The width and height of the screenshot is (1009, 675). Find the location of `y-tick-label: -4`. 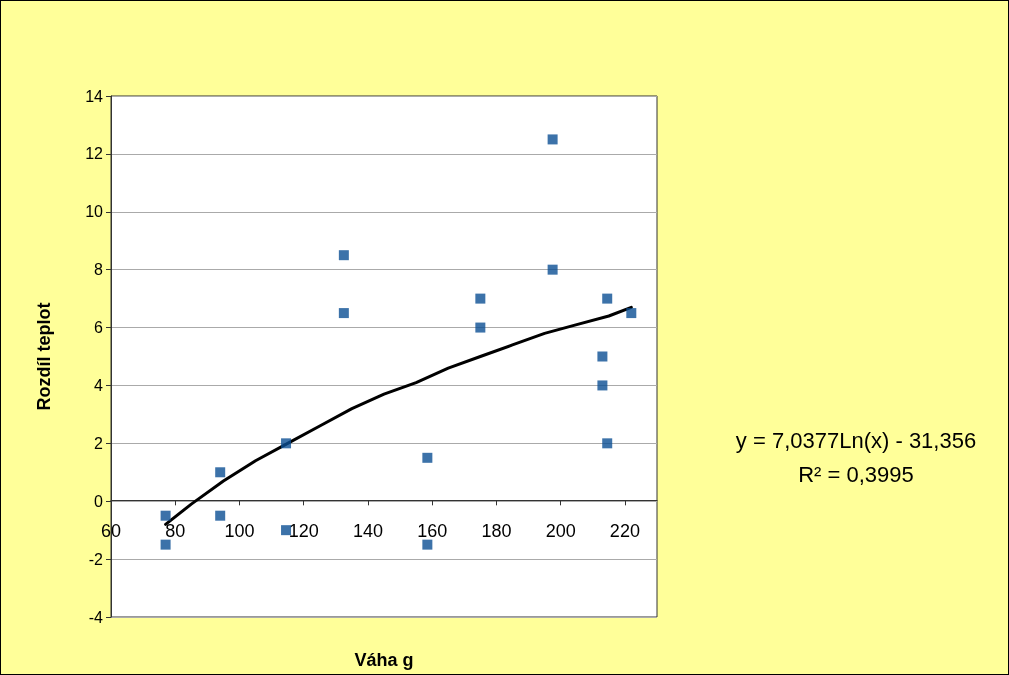

y-tick-label: -4 is located at coordinates (96, 617).